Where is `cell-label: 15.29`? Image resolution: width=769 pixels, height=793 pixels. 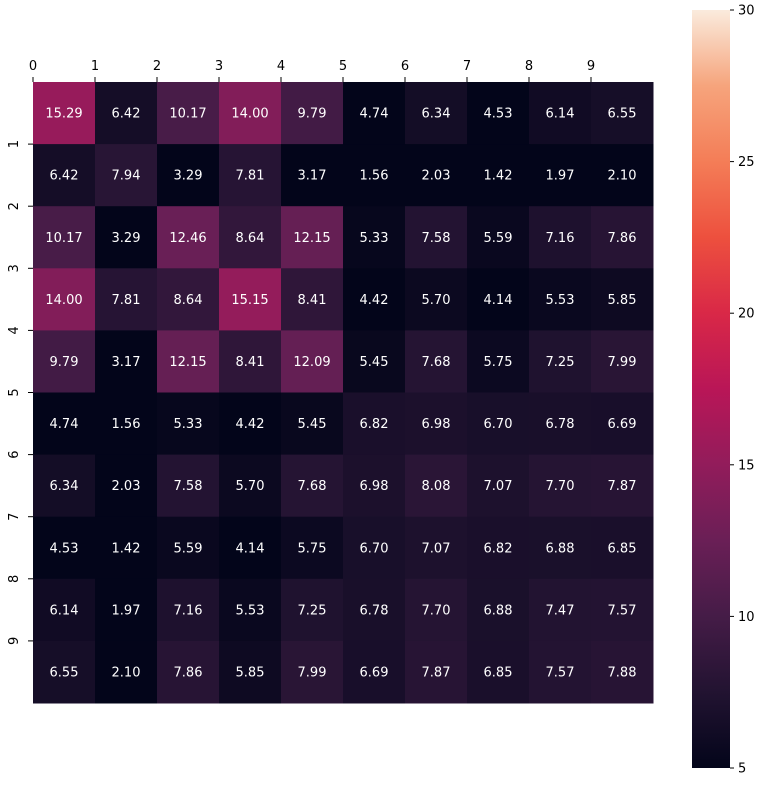 cell-label: 15.29 is located at coordinates (63, 114).